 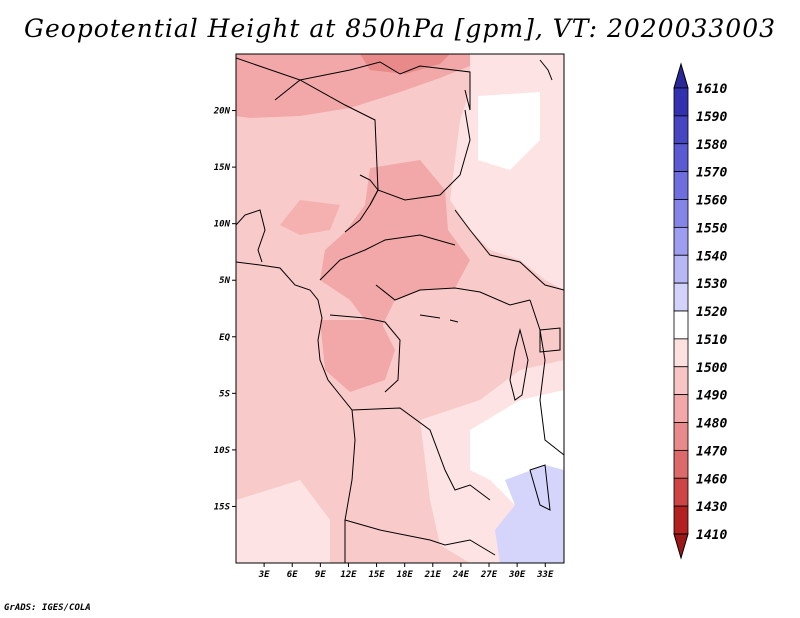 I want to click on lon-tick-label: 27E, so click(x=489, y=575).